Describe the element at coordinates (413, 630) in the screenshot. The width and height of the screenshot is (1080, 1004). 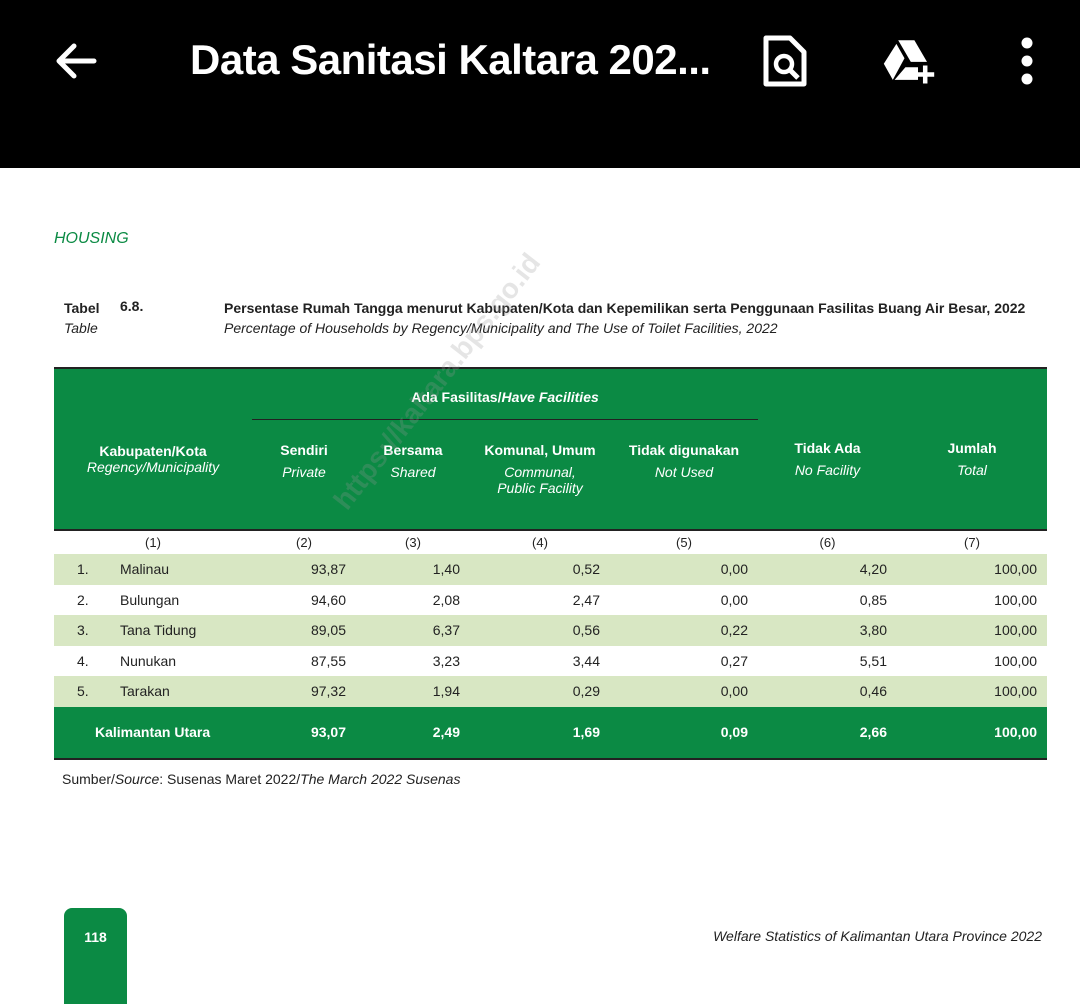
I see `value-cell: 6,37` at that location.